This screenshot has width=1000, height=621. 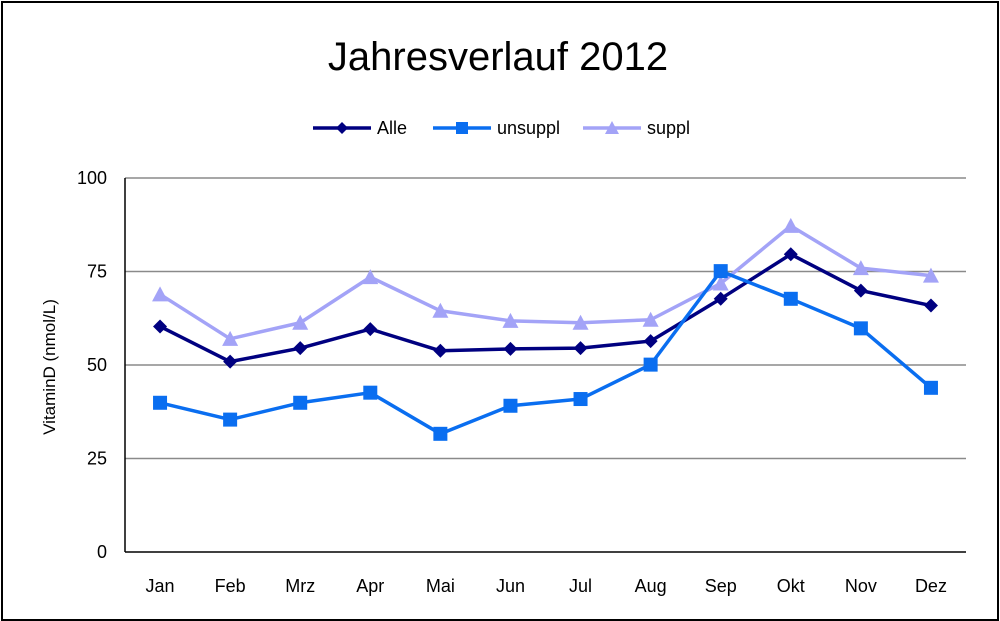 I want to click on x-tick-label: Apr, so click(x=370, y=586).